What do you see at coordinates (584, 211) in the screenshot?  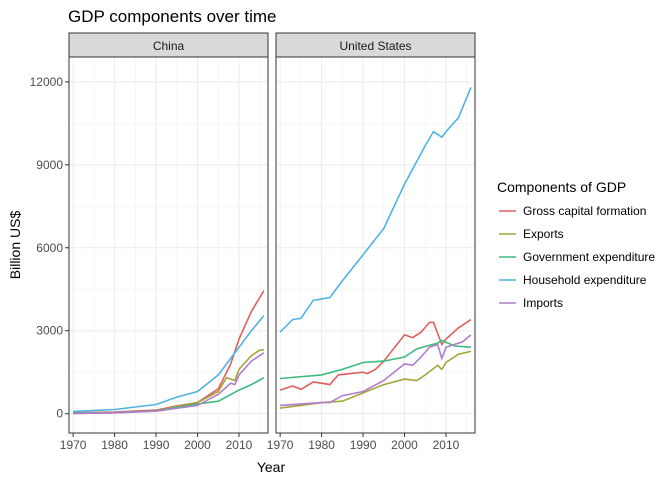 I see `legend-label: Gross capital formation` at bounding box center [584, 211].